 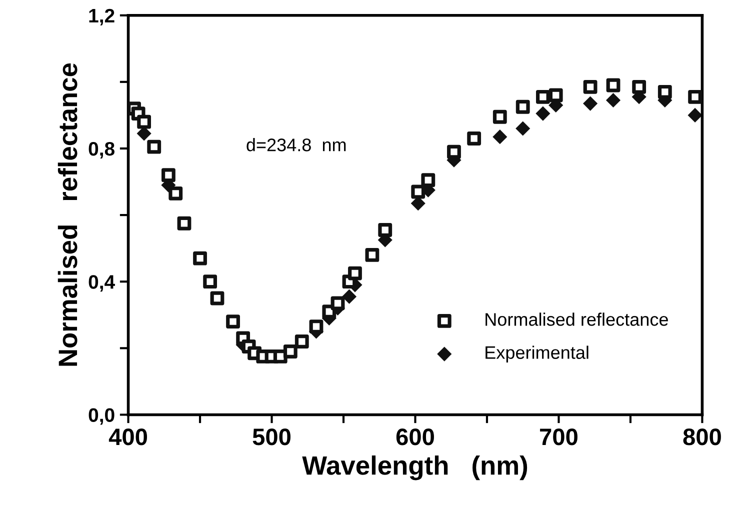 What do you see at coordinates (101, 150) in the screenshot?
I see `y-tick-label: 0,8` at bounding box center [101, 150].